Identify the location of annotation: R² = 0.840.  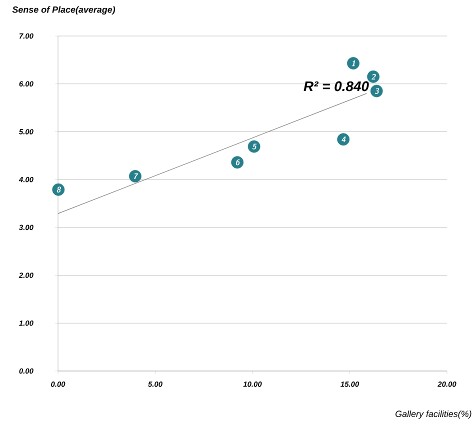
(336, 86).